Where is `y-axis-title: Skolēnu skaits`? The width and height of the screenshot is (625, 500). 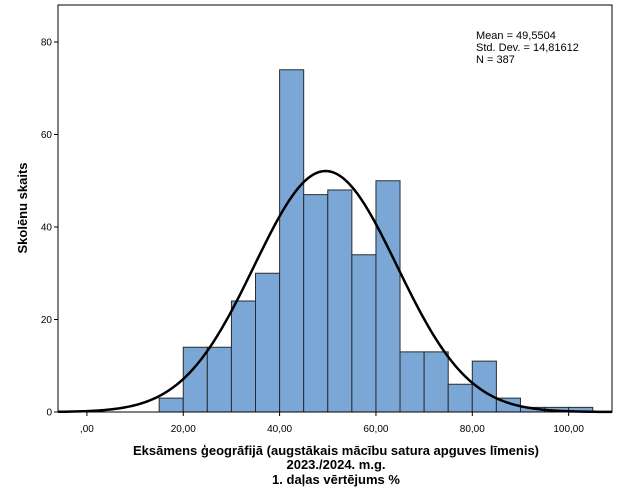 y-axis-title: Skolēnu skaits is located at coordinates (22, 207).